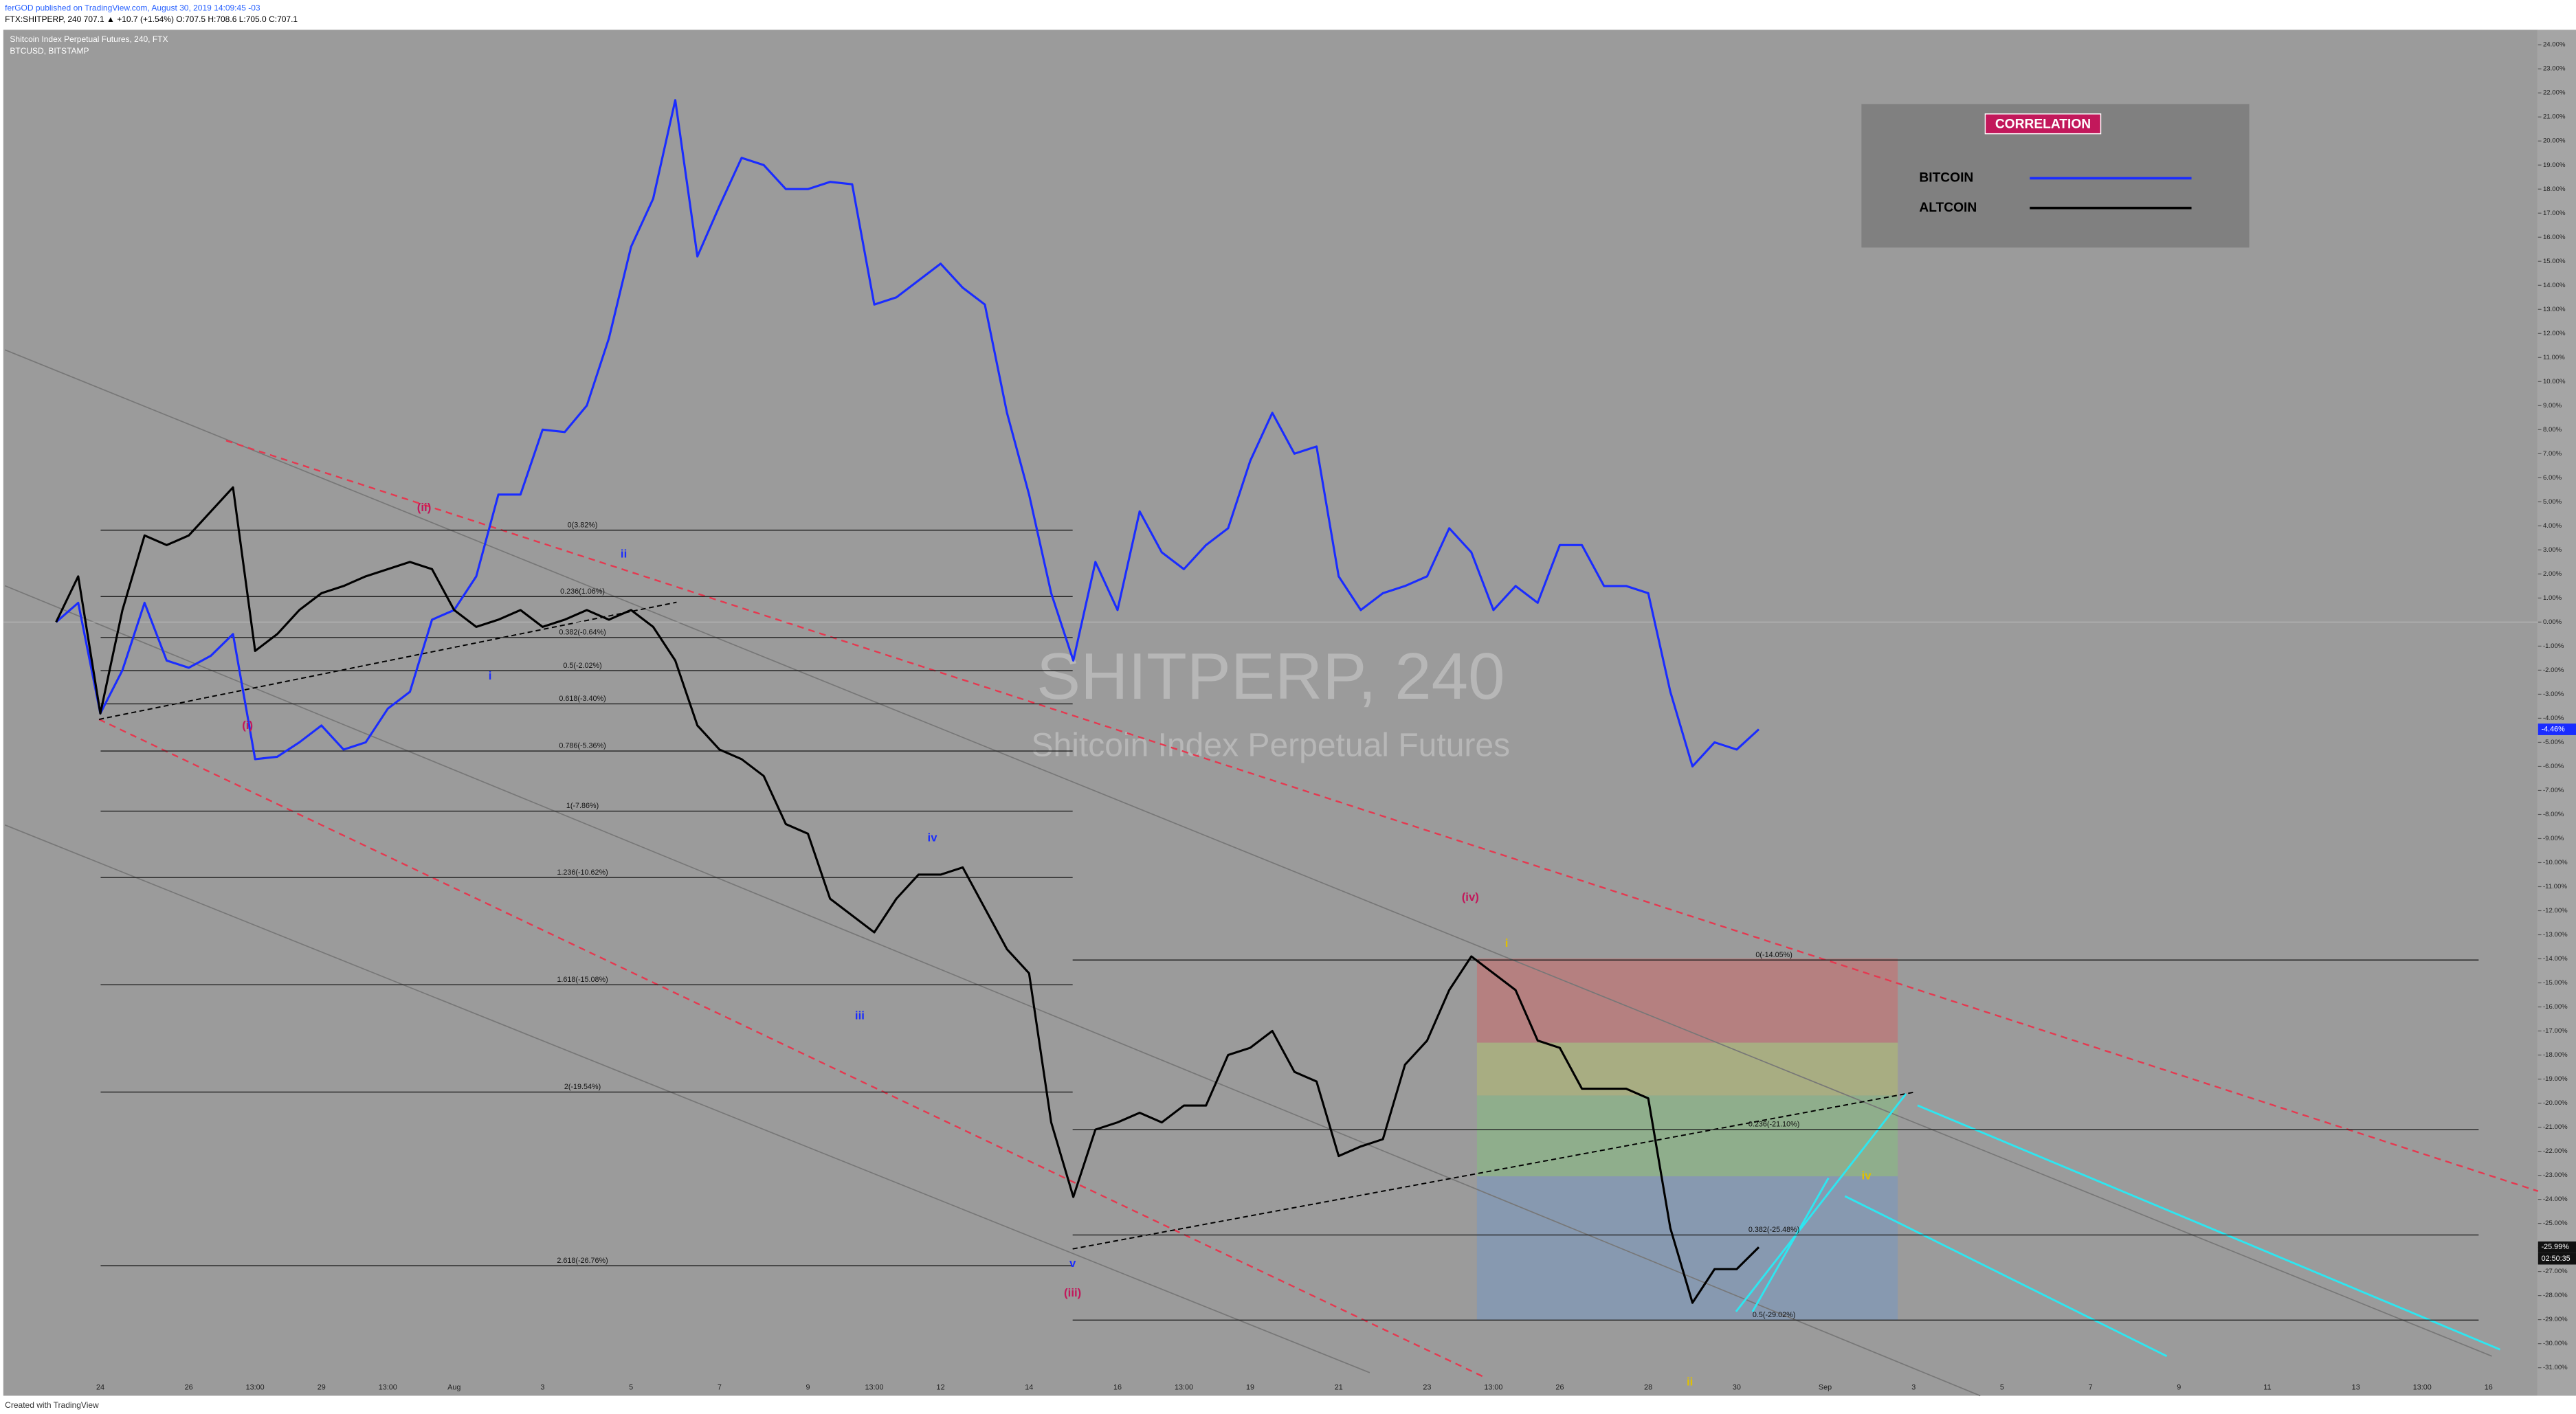 The width and height of the screenshot is (2576, 1414). I want to click on y-tick-label: 13.00%, so click(2554, 309).